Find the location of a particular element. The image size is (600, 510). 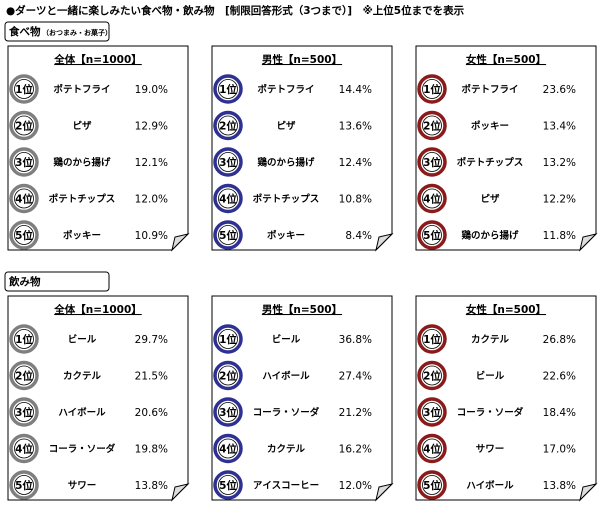

item-value: 12.2% is located at coordinates (559, 200).